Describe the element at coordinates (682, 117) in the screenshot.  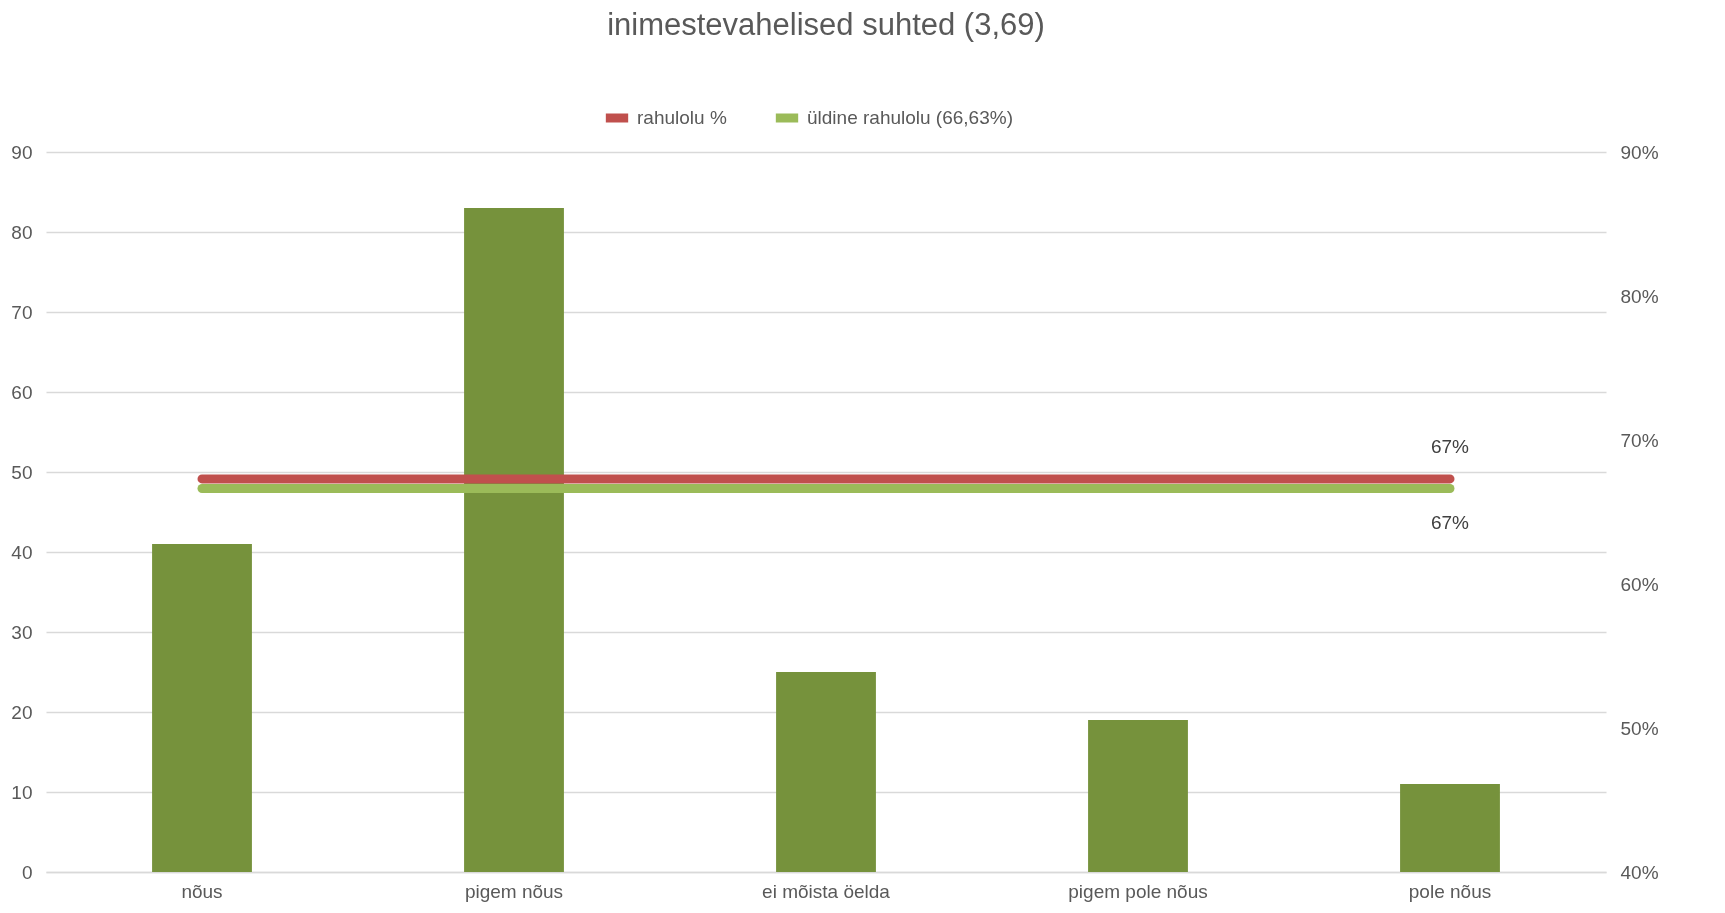
I see `legend-label: rahulolu %` at that location.